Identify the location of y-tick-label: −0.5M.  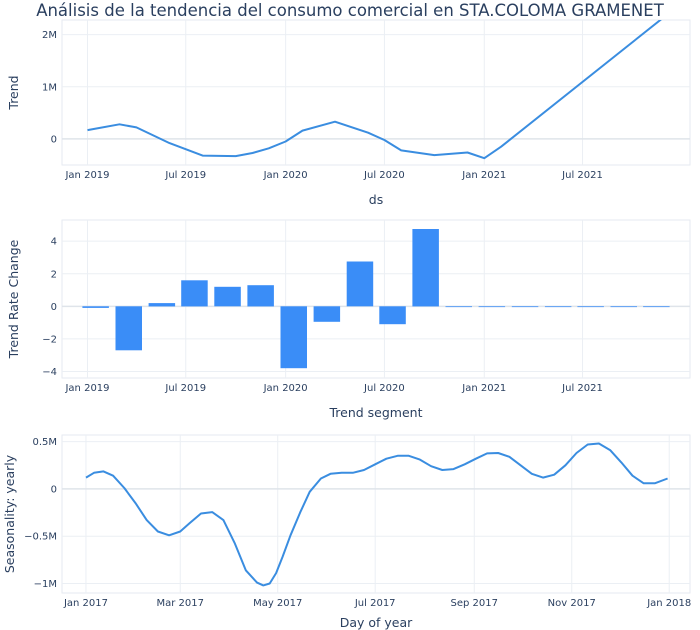
(40, 537).